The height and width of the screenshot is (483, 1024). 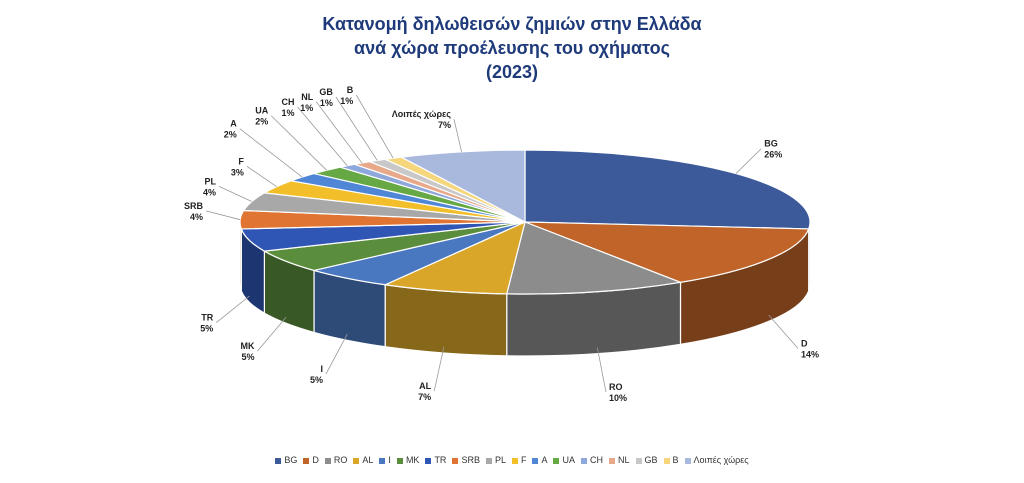 What do you see at coordinates (519, 460) in the screenshot?
I see `legend-item-f: F` at bounding box center [519, 460].